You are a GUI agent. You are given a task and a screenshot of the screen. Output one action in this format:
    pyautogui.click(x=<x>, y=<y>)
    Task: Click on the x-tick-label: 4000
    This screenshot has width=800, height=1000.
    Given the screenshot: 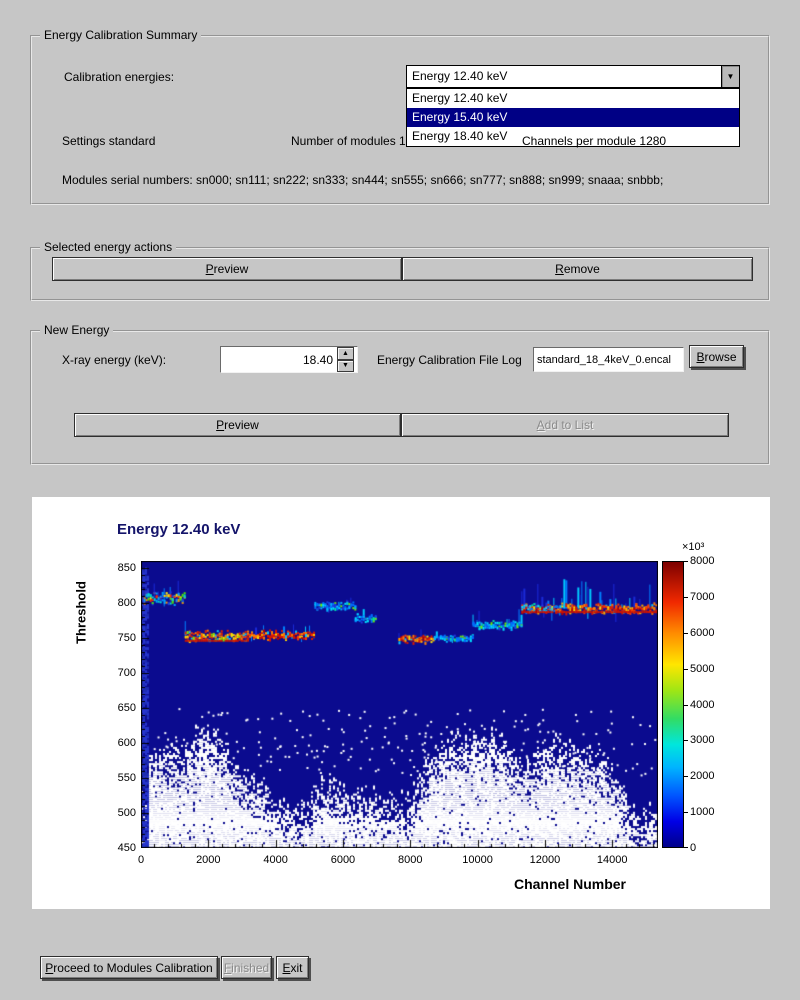 What is the action you would take?
    pyautogui.click(x=275, y=860)
    